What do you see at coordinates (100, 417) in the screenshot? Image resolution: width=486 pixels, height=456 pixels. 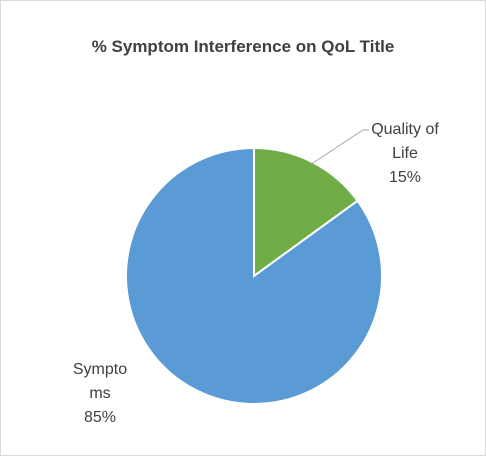 I see `value-label: 85%` at bounding box center [100, 417].